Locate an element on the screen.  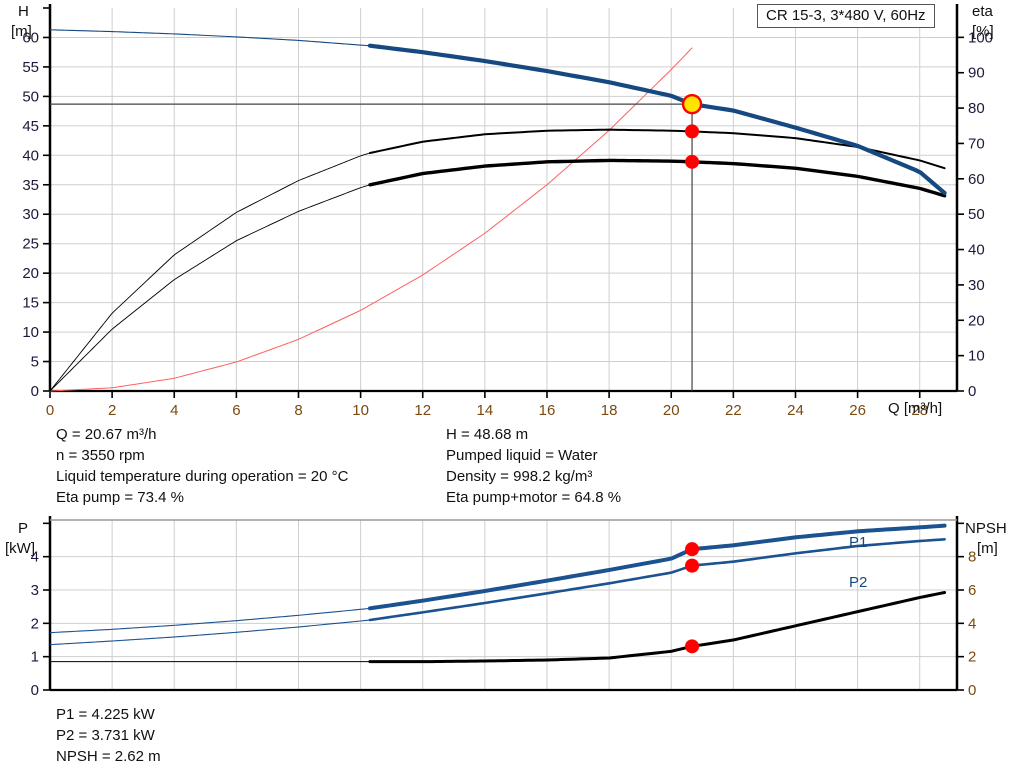
top-right-axis-unit: [%] is located at coordinates (983, 31).